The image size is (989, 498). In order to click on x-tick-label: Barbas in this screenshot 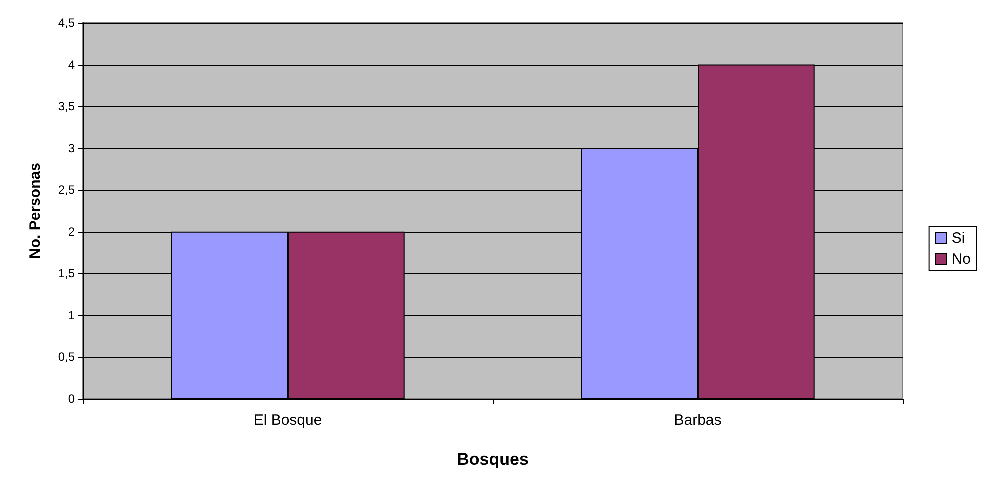, I will do `click(698, 420)`.